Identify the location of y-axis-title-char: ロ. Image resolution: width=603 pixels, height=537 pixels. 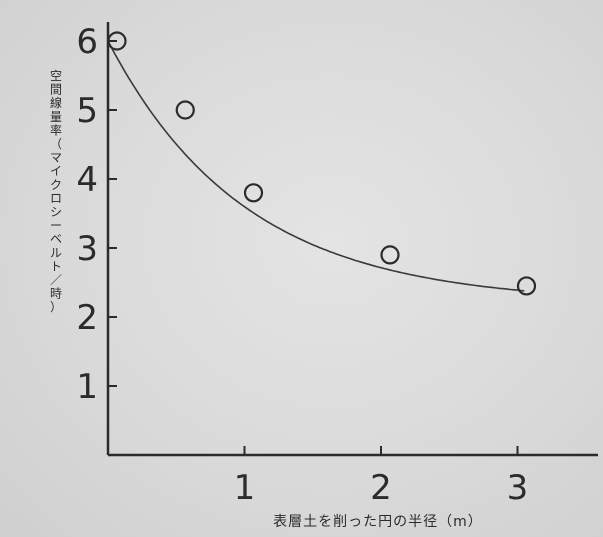
(56, 198).